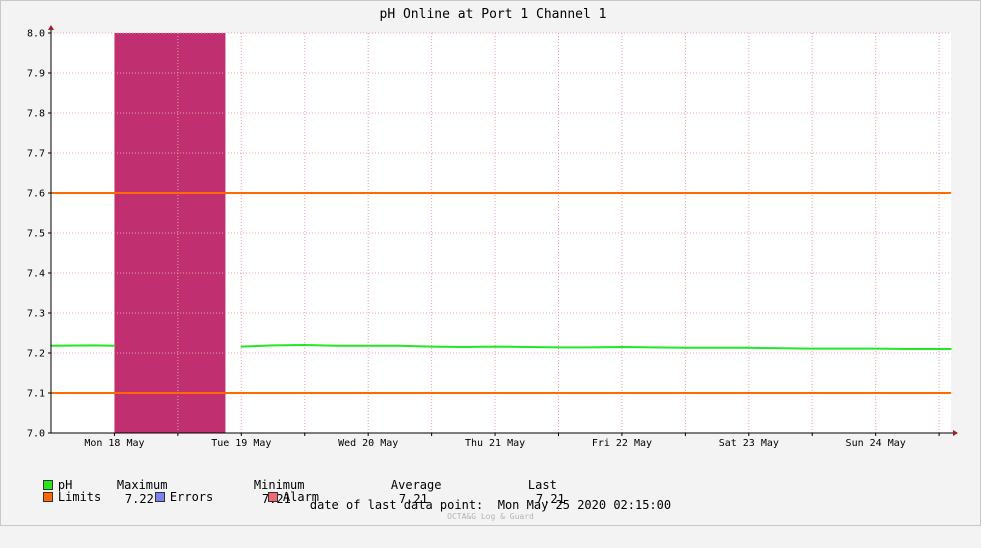  What do you see at coordinates (36, 314) in the screenshot?
I see `y-tick-label: 7.3` at bounding box center [36, 314].